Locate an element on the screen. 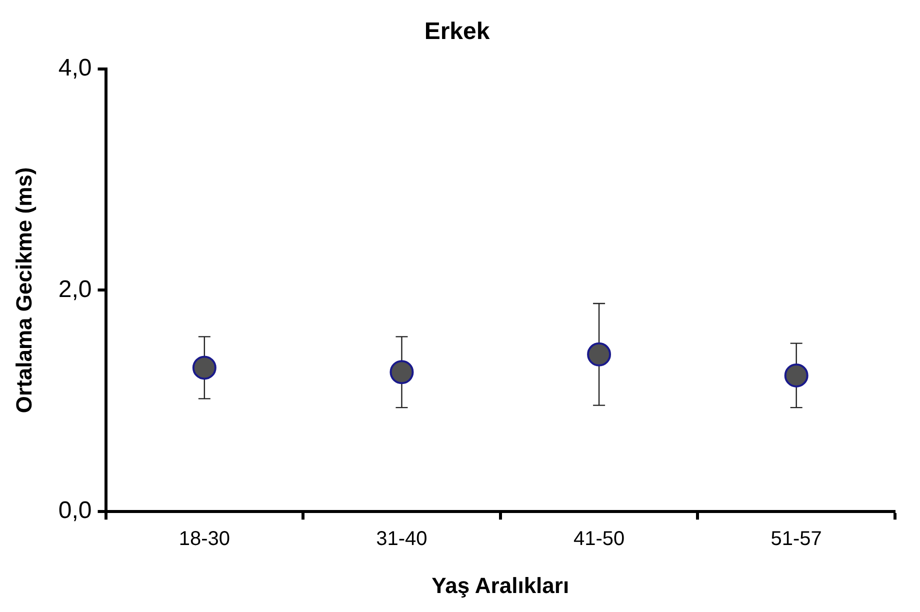  x-tick-label: 41-50 is located at coordinates (599, 539).